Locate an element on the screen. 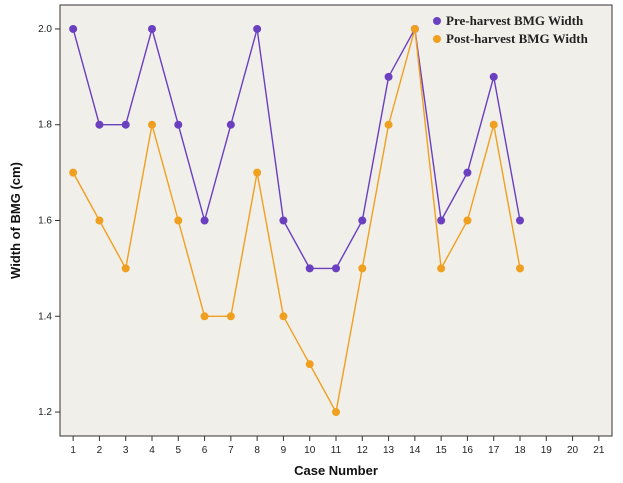 Image resolution: width=623 pixels, height=483 pixels. y-tick-label: 1.6 is located at coordinates (45, 221).